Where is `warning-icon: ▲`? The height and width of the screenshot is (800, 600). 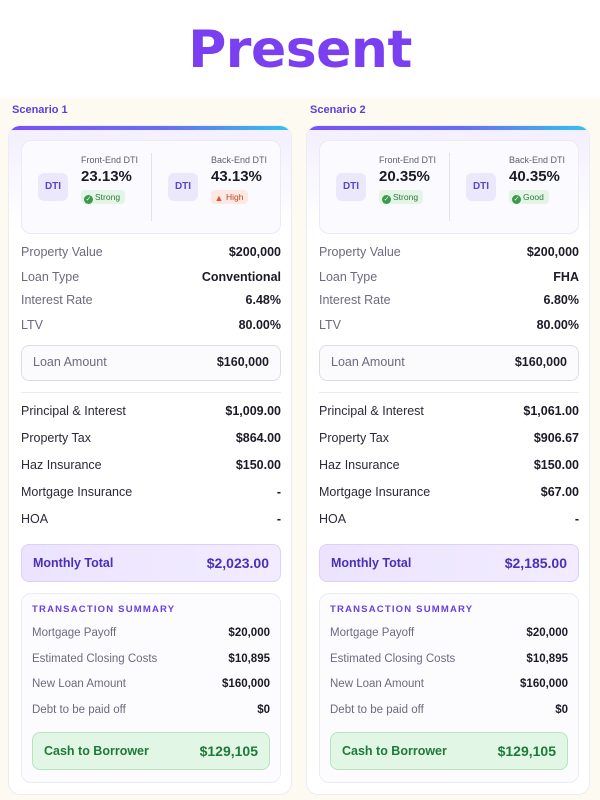
warning-icon: ▲ is located at coordinates (219, 198).